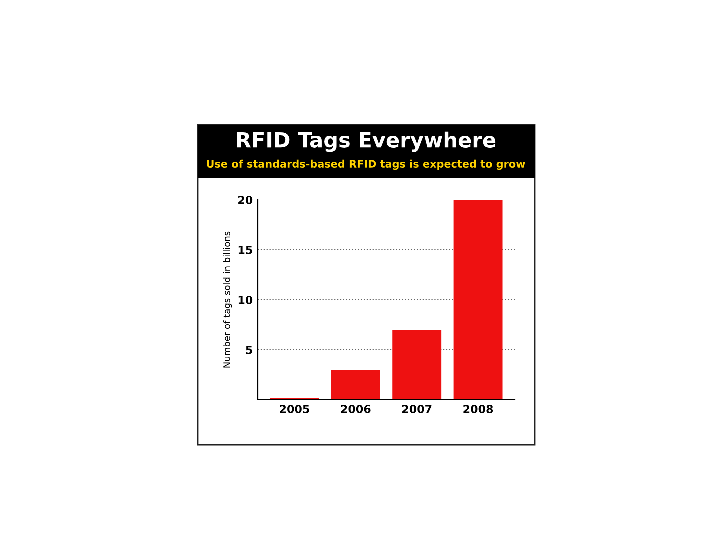  I want to click on y-tick-label: 10, so click(245, 300).